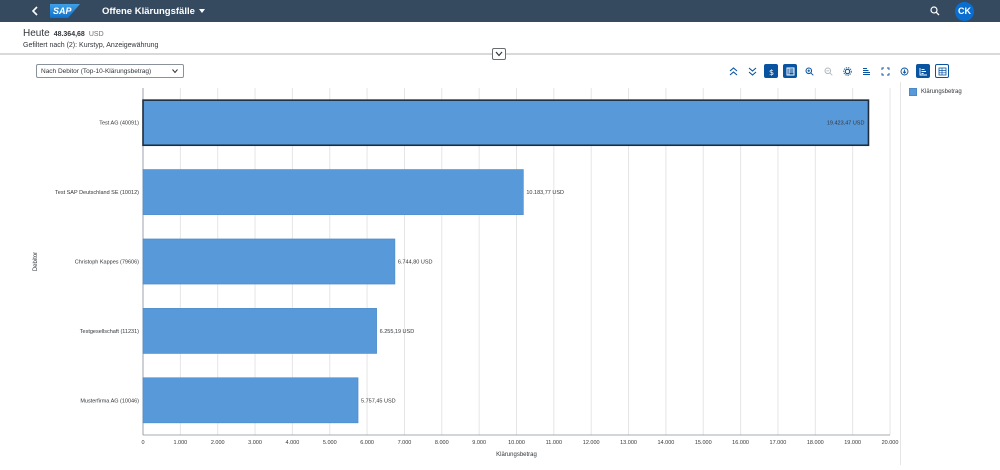 The image size is (1000, 470). Describe the element at coordinates (516, 455) in the screenshot. I see `x-axis-title: Klärungsbetrag` at that location.